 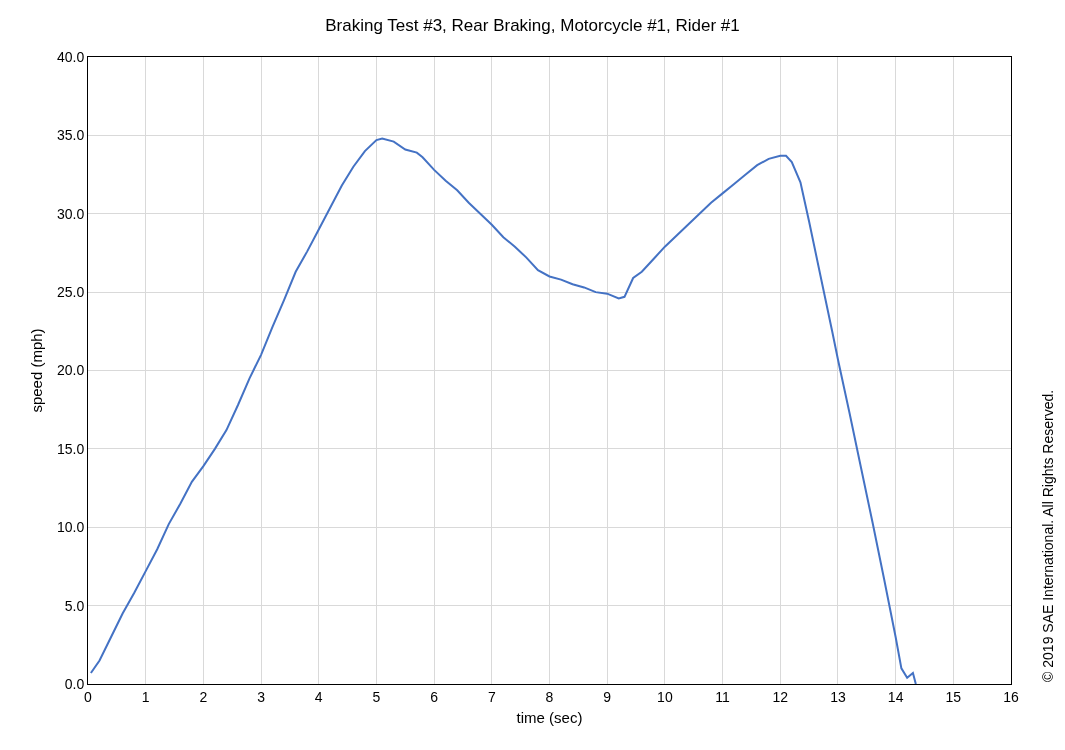 What do you see at coordinates (70, 292) in the screenshot?
I see `y-tick-label: 25.0` at bounding box center [70, 292].